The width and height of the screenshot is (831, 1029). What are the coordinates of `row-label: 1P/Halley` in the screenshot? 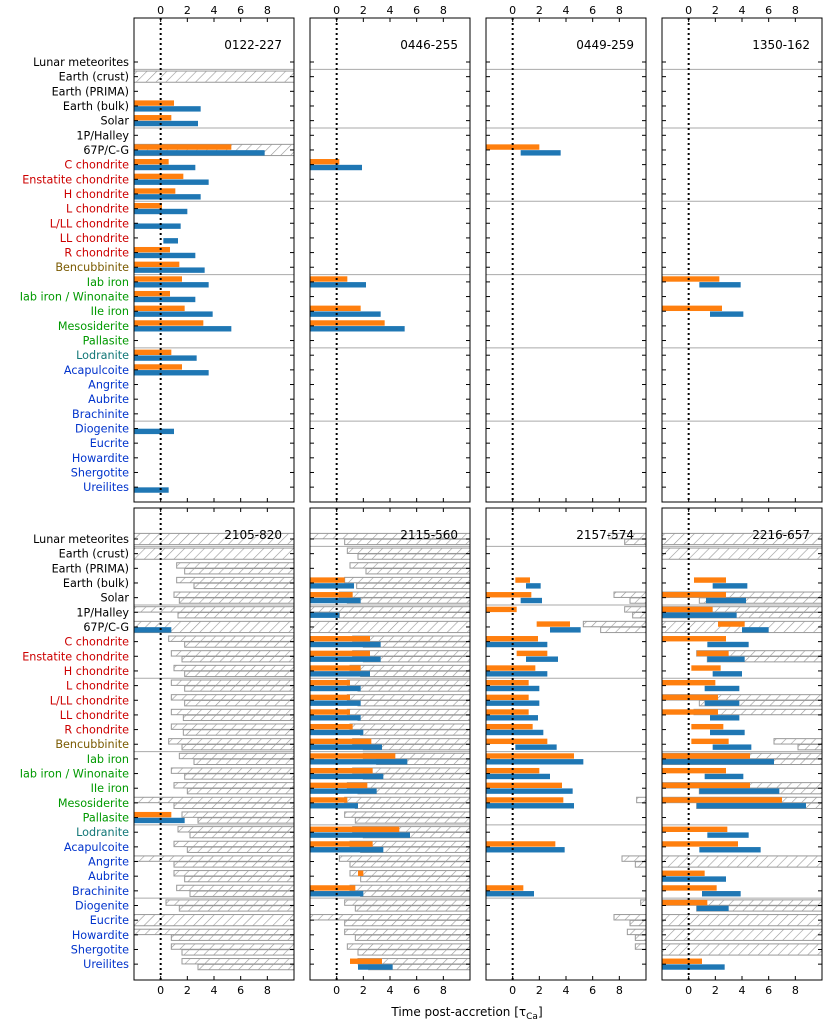 It's located at (102, 612).